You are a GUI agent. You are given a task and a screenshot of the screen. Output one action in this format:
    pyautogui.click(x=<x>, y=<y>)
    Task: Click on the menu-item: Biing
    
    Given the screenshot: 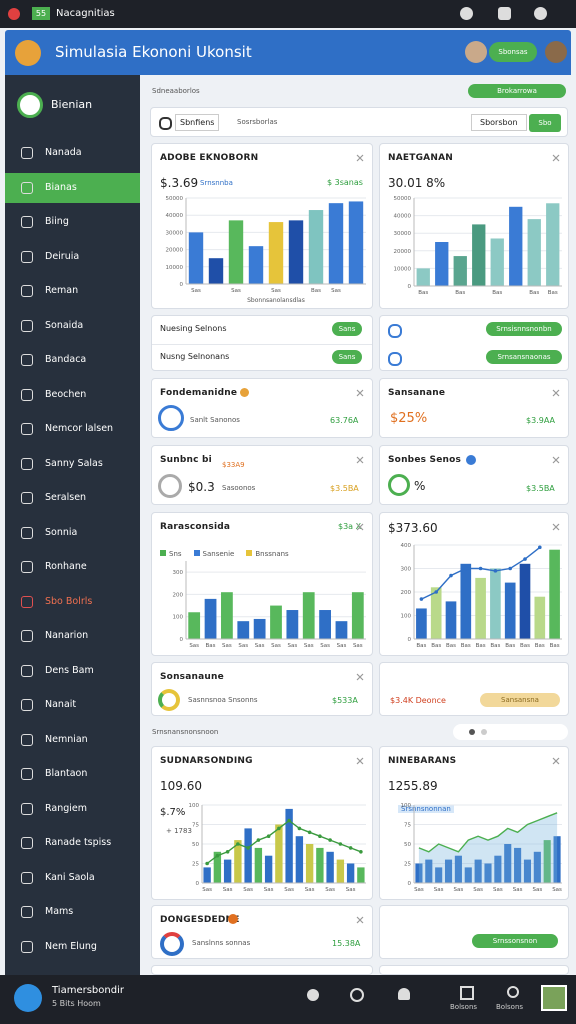 What is the action you would take?
    pyautogui.click(x=72, y=222)
    